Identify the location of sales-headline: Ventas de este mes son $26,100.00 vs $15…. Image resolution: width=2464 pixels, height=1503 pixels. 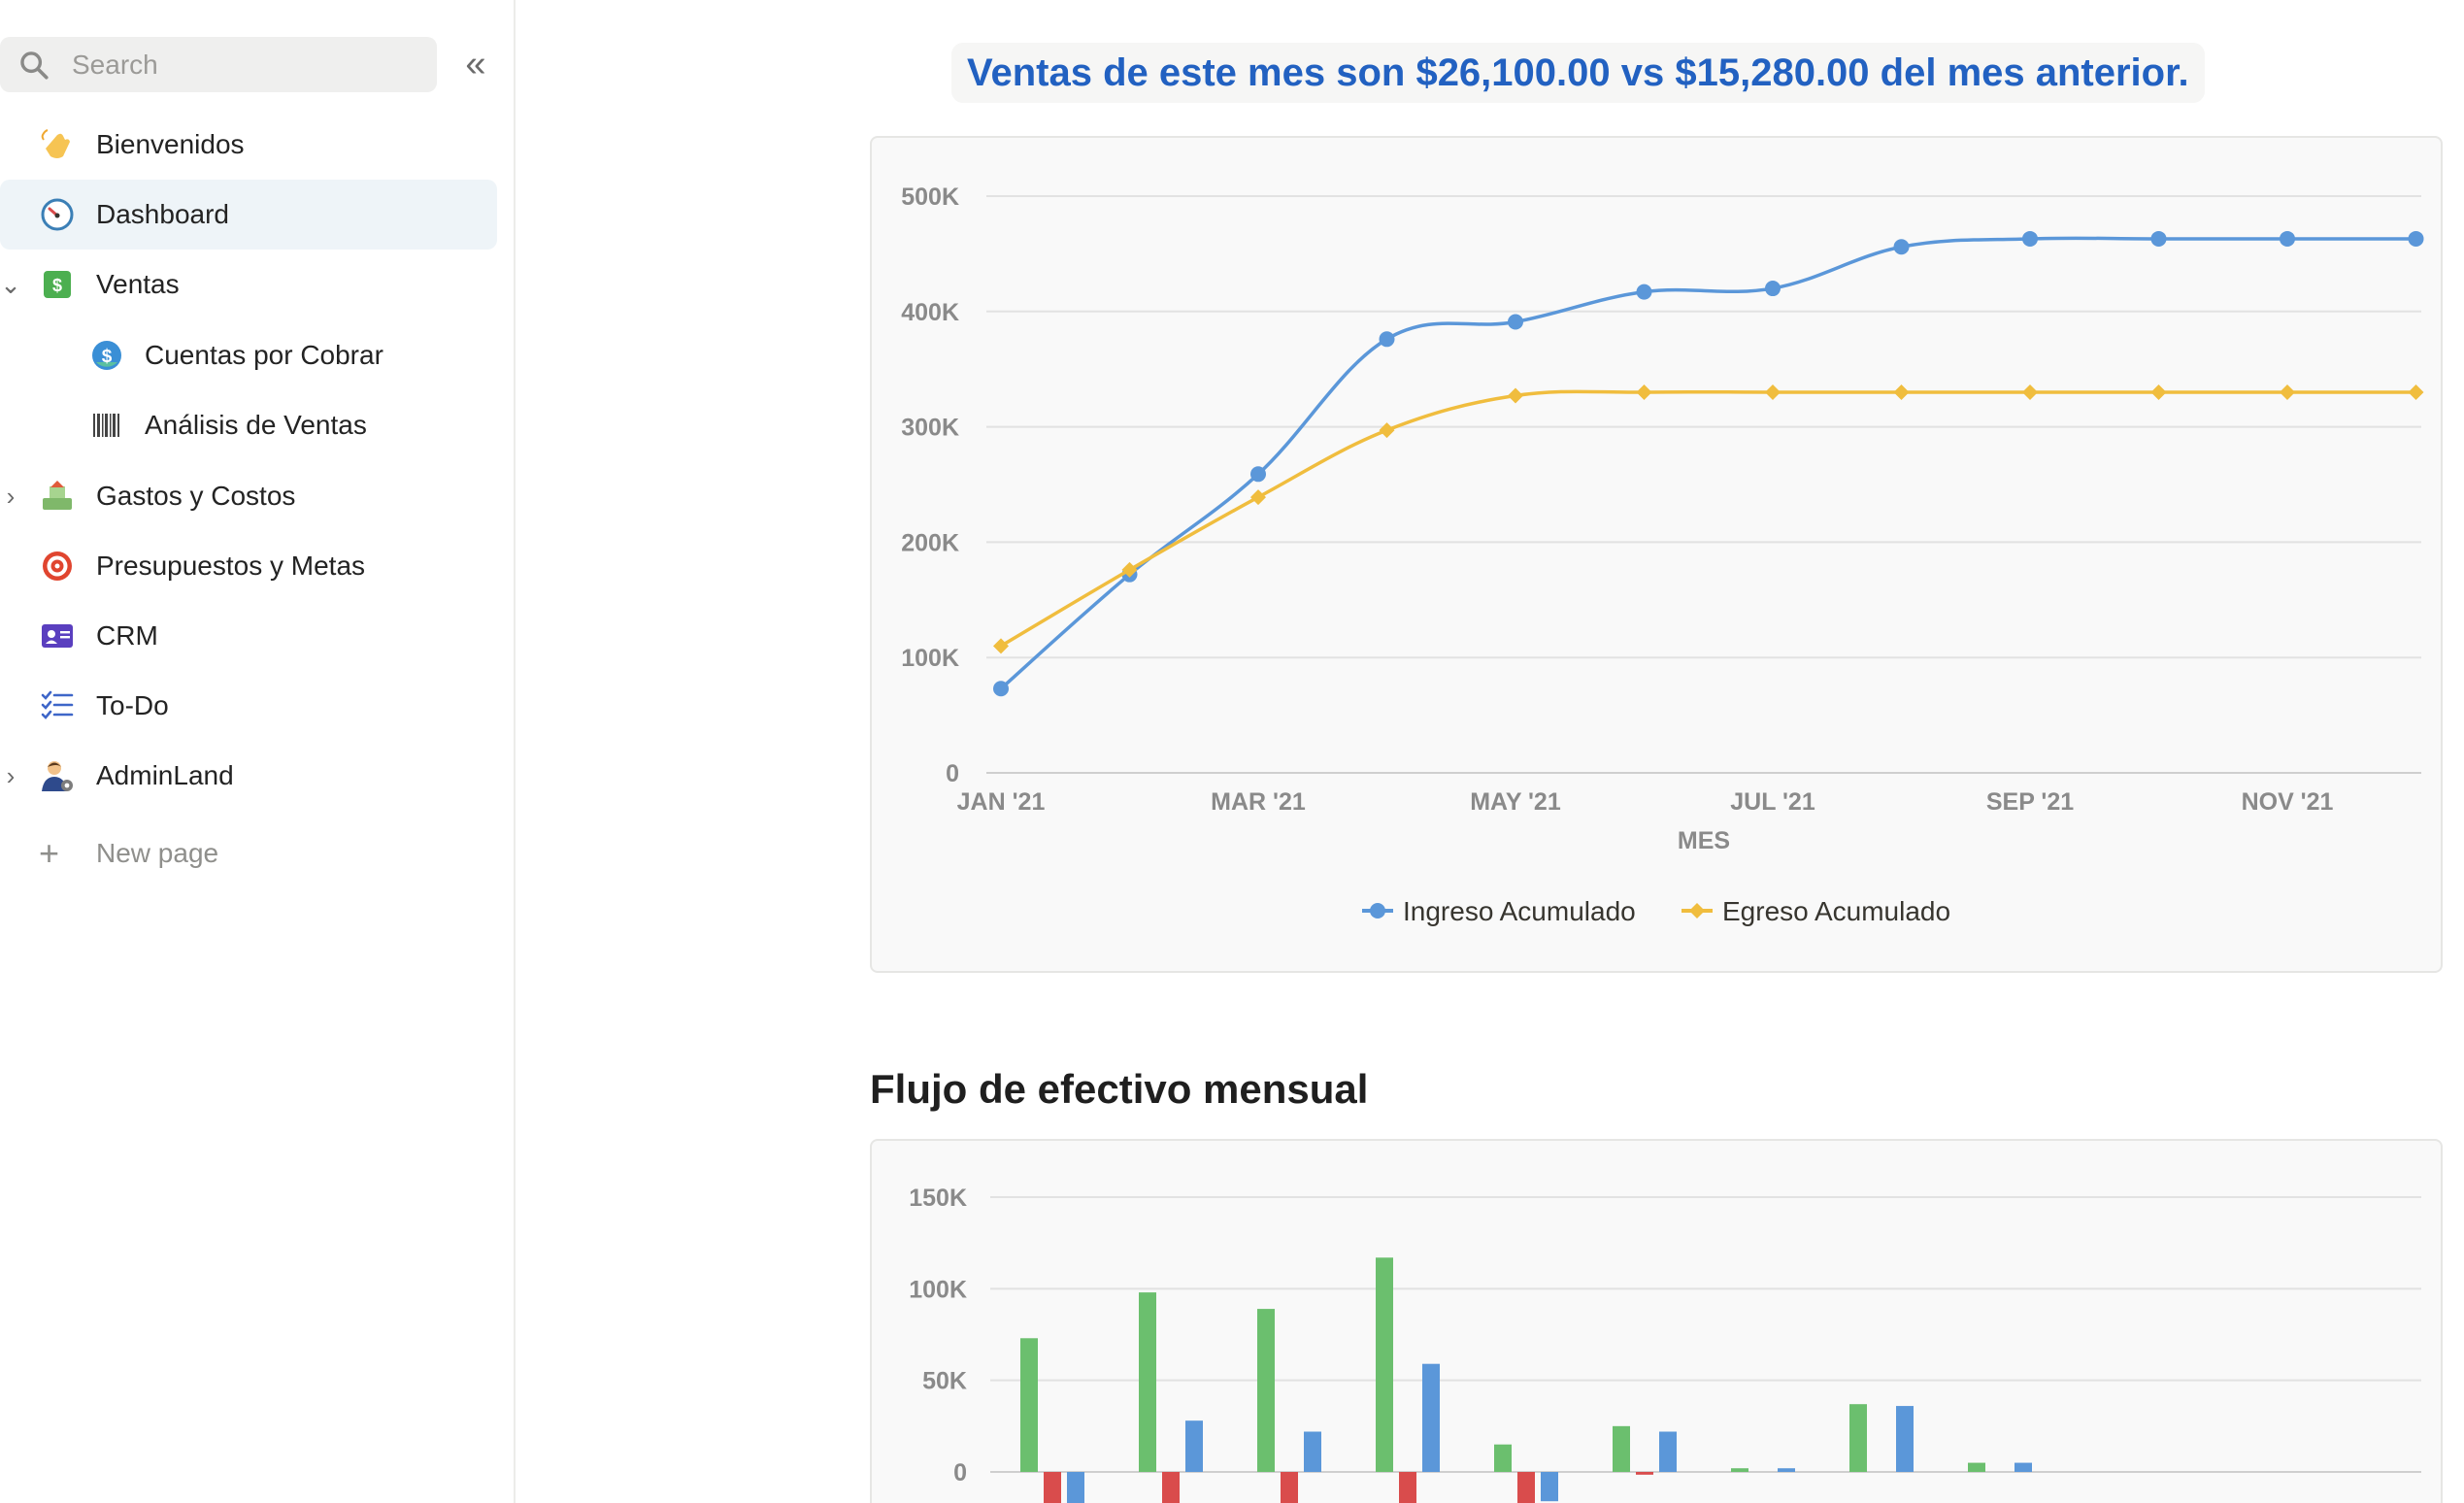
(1578, 73).